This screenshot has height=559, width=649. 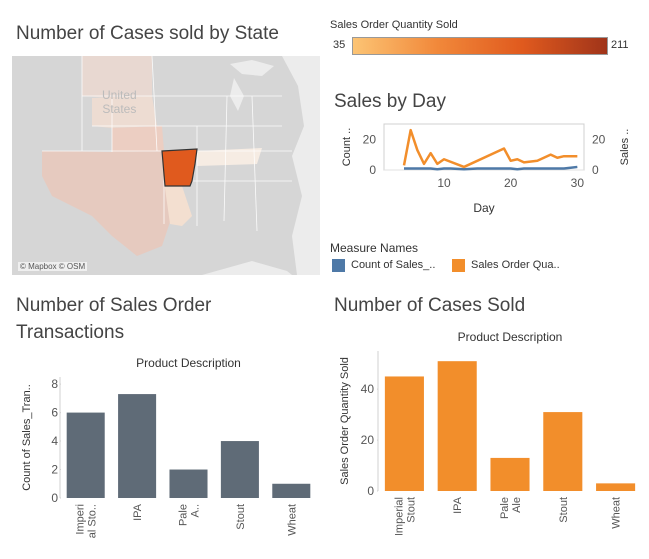 I want to click on y-axis-label-left: Count .., so click(x=347, y=147).